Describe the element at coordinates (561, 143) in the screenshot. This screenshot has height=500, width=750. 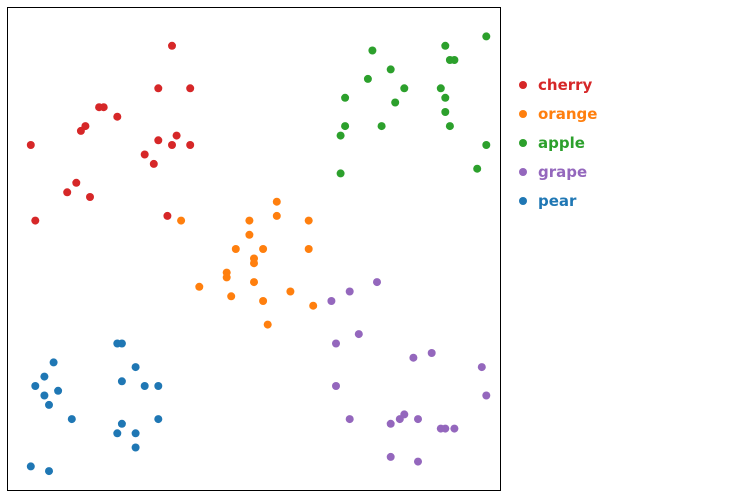
I see `legend-label-apple: apple` at that location.